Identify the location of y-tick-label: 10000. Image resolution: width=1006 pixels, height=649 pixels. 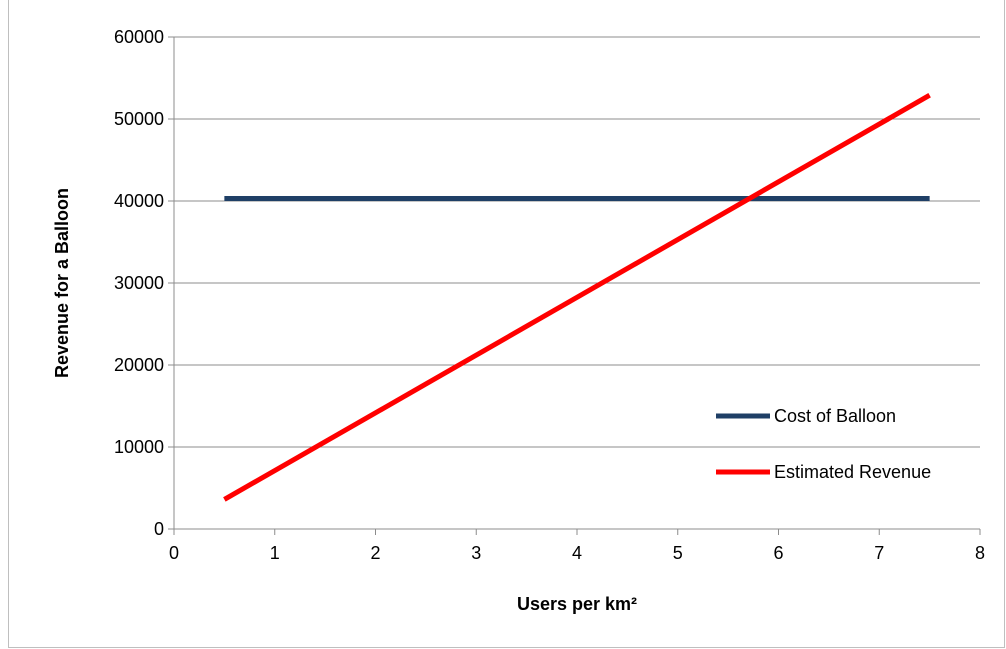
(139, 447).